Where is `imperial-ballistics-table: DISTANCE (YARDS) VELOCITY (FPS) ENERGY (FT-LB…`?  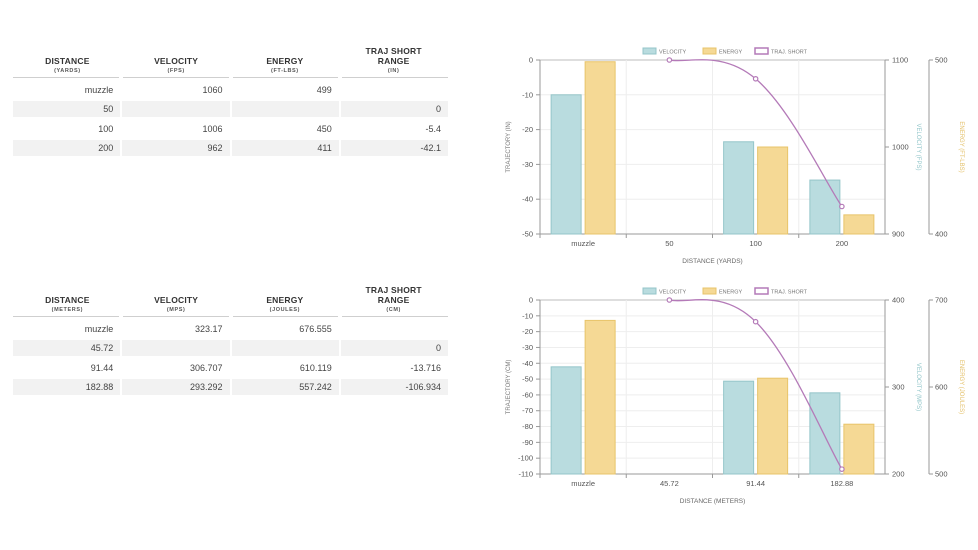
imperial-ballistics-table: DISTANCE (YARDS) VELOCITY (FPS) ENERGY (FT-LB… is located at coordinates (230, 98).